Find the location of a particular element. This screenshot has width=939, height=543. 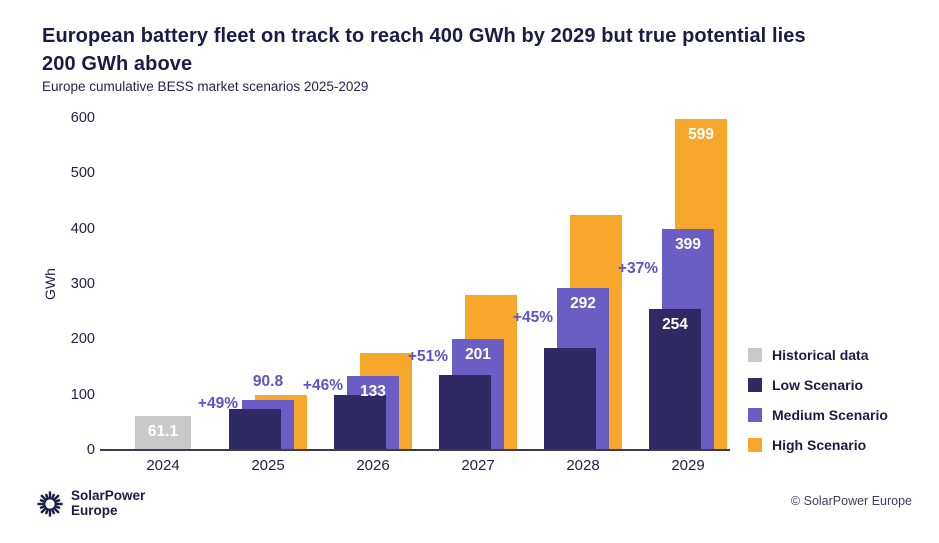

legend-swatch-medium is located at coordinates (755, 415).